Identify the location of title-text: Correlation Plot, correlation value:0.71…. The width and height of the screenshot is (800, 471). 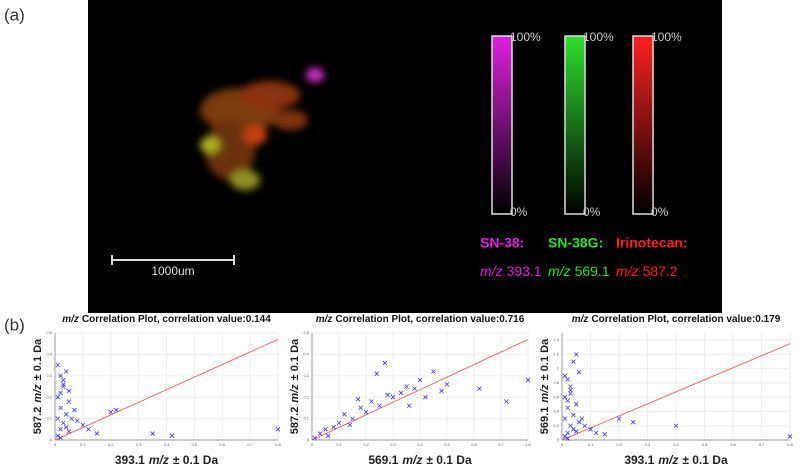
(429, 319).